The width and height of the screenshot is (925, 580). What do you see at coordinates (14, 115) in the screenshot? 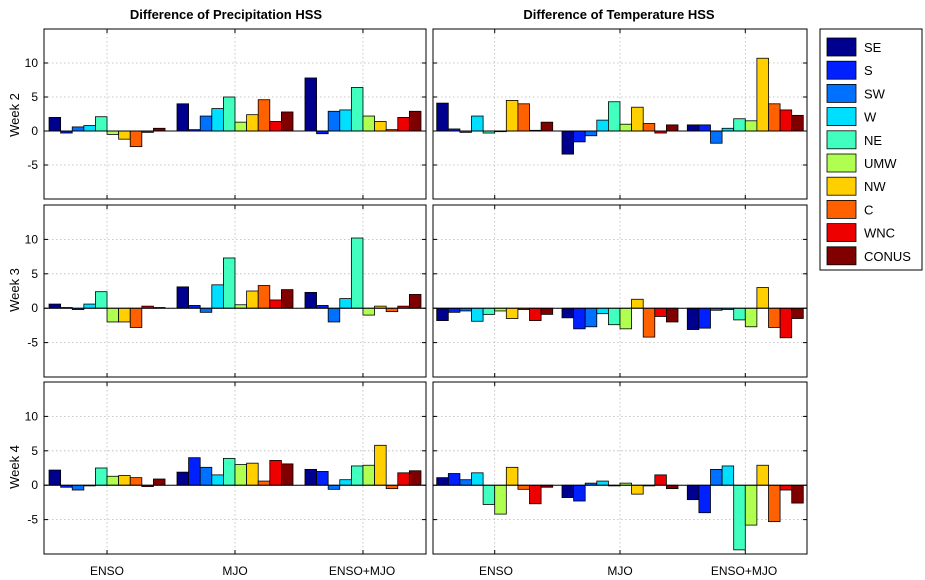
I see `row-label-week-2: Week 2` at bounding box center [14, 115].